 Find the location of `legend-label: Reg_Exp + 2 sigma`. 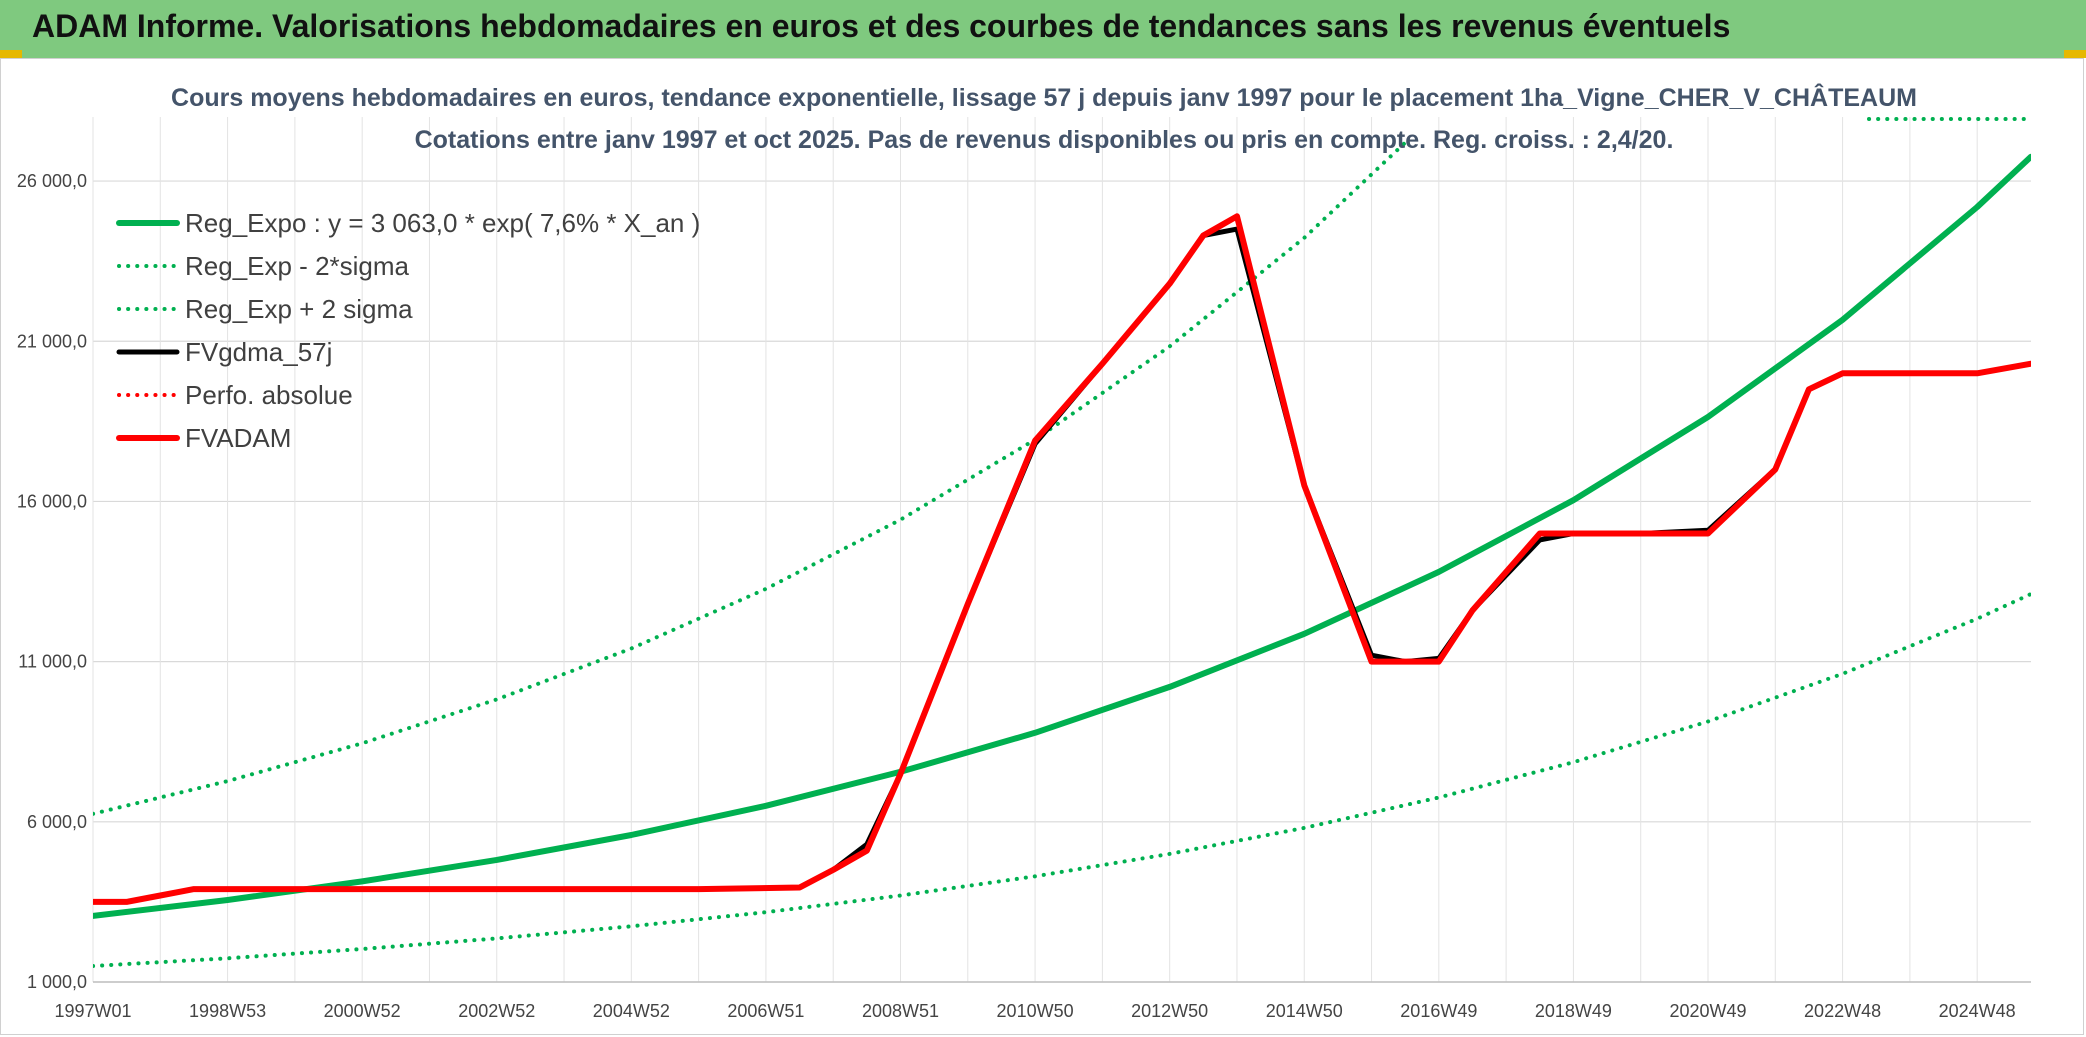

legend-label: Reg_Exp + 2 sigma is located at coordinates (299, 309).